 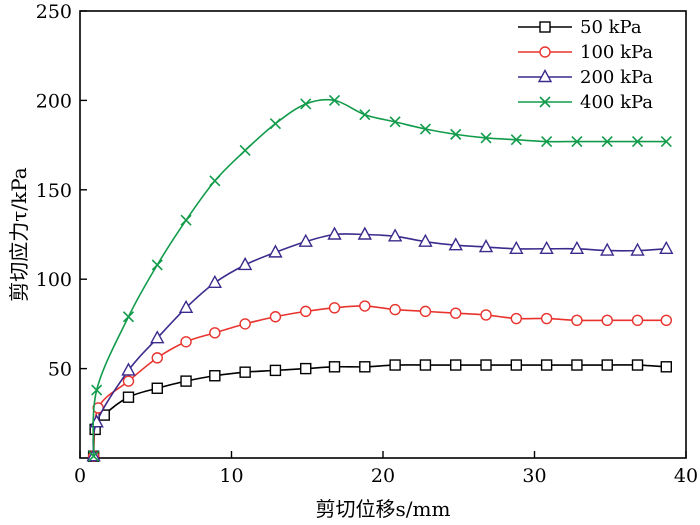 I want to click on x-tick-label: 40, so click(x=686, y=476).